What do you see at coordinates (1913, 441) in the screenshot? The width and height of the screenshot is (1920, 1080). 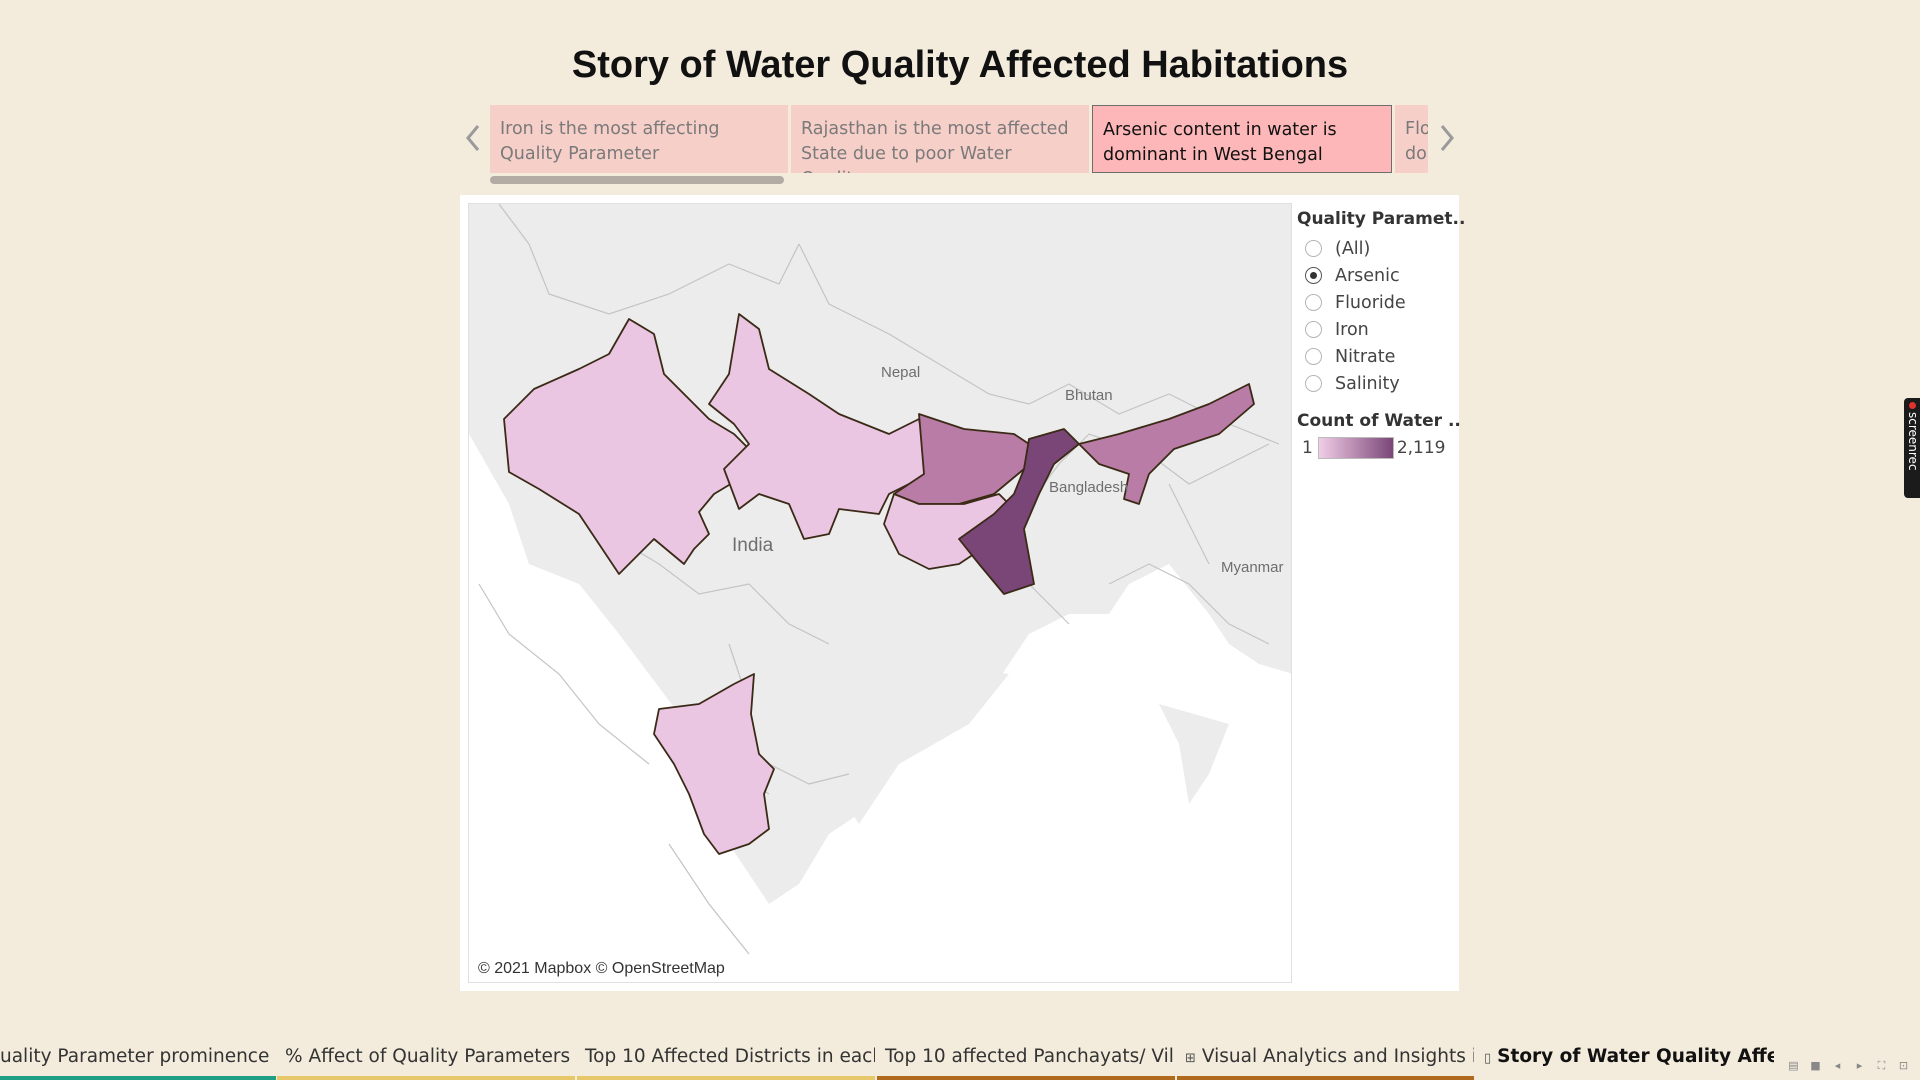 I see `screenrec-logo: screenrec` at bounding box center [1913, 441].